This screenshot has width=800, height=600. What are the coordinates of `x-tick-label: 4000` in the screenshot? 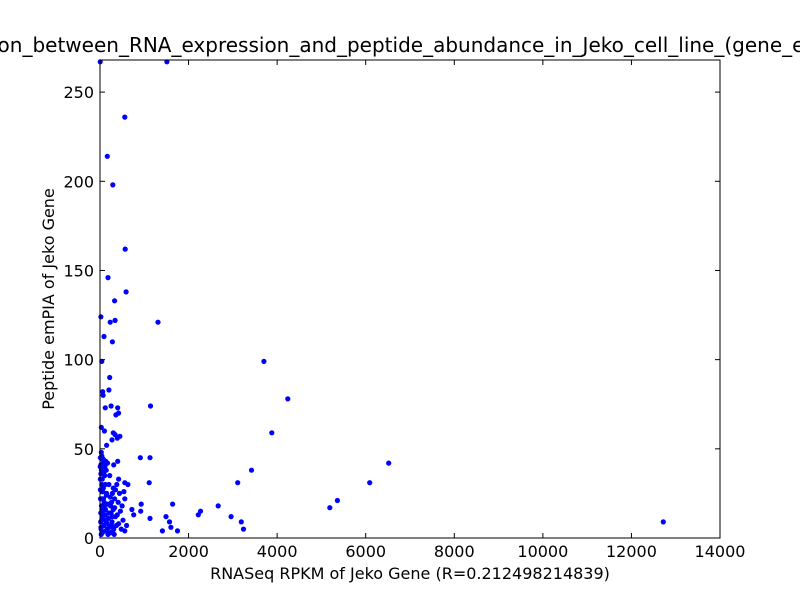 It's located at (277, 551).